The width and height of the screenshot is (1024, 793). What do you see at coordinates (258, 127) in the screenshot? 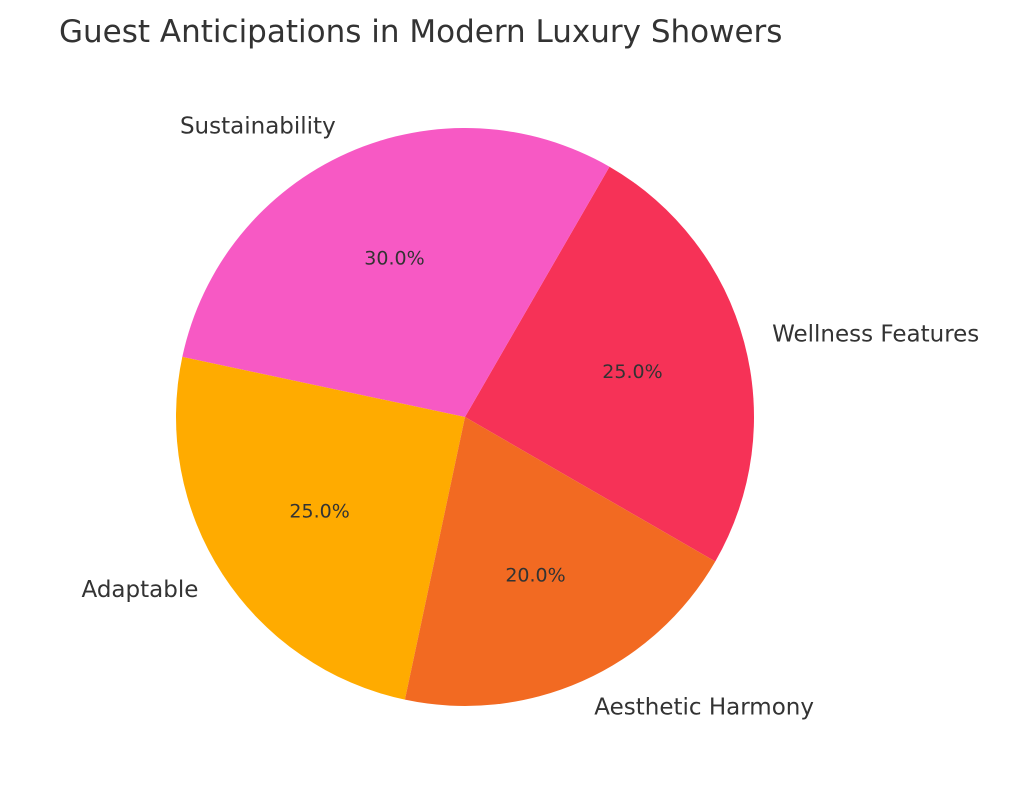
I see `slice-label-sustainability: Sustainability` at bounding box center [258, 127].